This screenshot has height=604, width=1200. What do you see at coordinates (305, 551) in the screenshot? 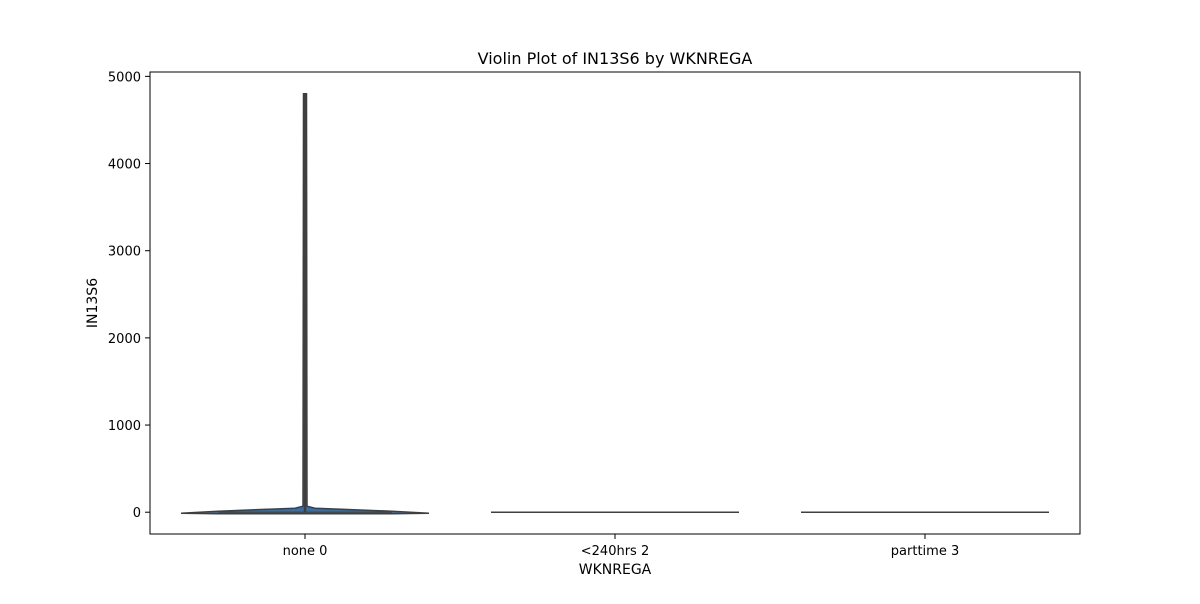
I see `x-tick-label: none 0` at bounding box center [305, 551].